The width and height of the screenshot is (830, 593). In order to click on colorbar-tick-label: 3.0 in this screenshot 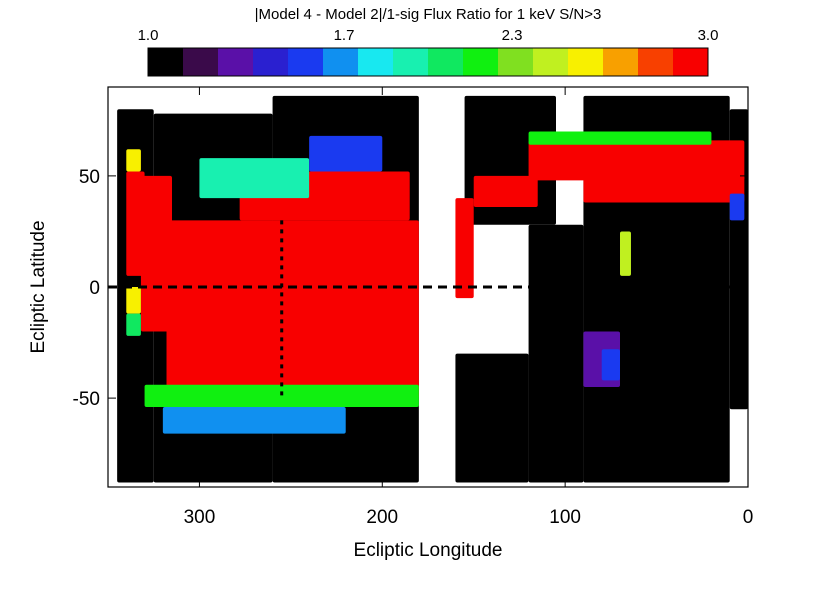, I will do `click(708, 35)`.